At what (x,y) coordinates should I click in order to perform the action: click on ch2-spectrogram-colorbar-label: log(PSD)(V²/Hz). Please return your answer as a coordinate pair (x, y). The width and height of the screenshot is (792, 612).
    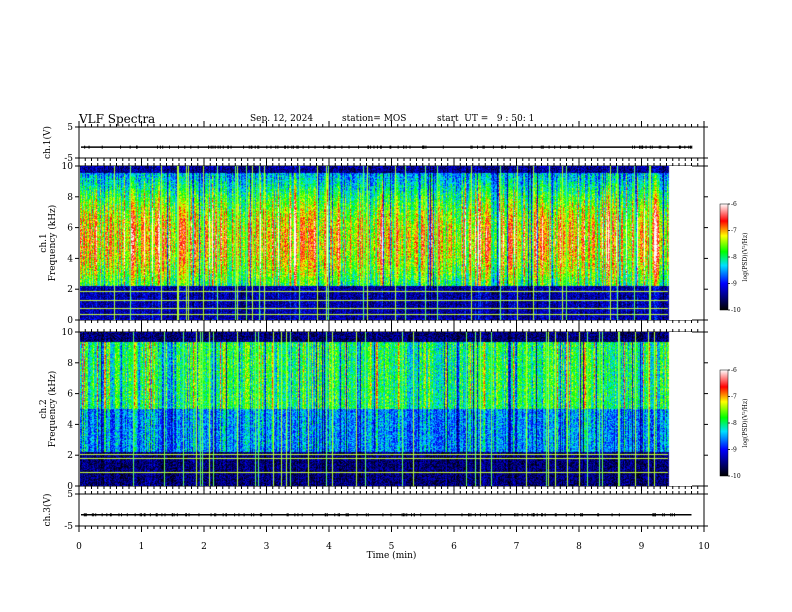
    Looking at the image, I should click on (745, 423).